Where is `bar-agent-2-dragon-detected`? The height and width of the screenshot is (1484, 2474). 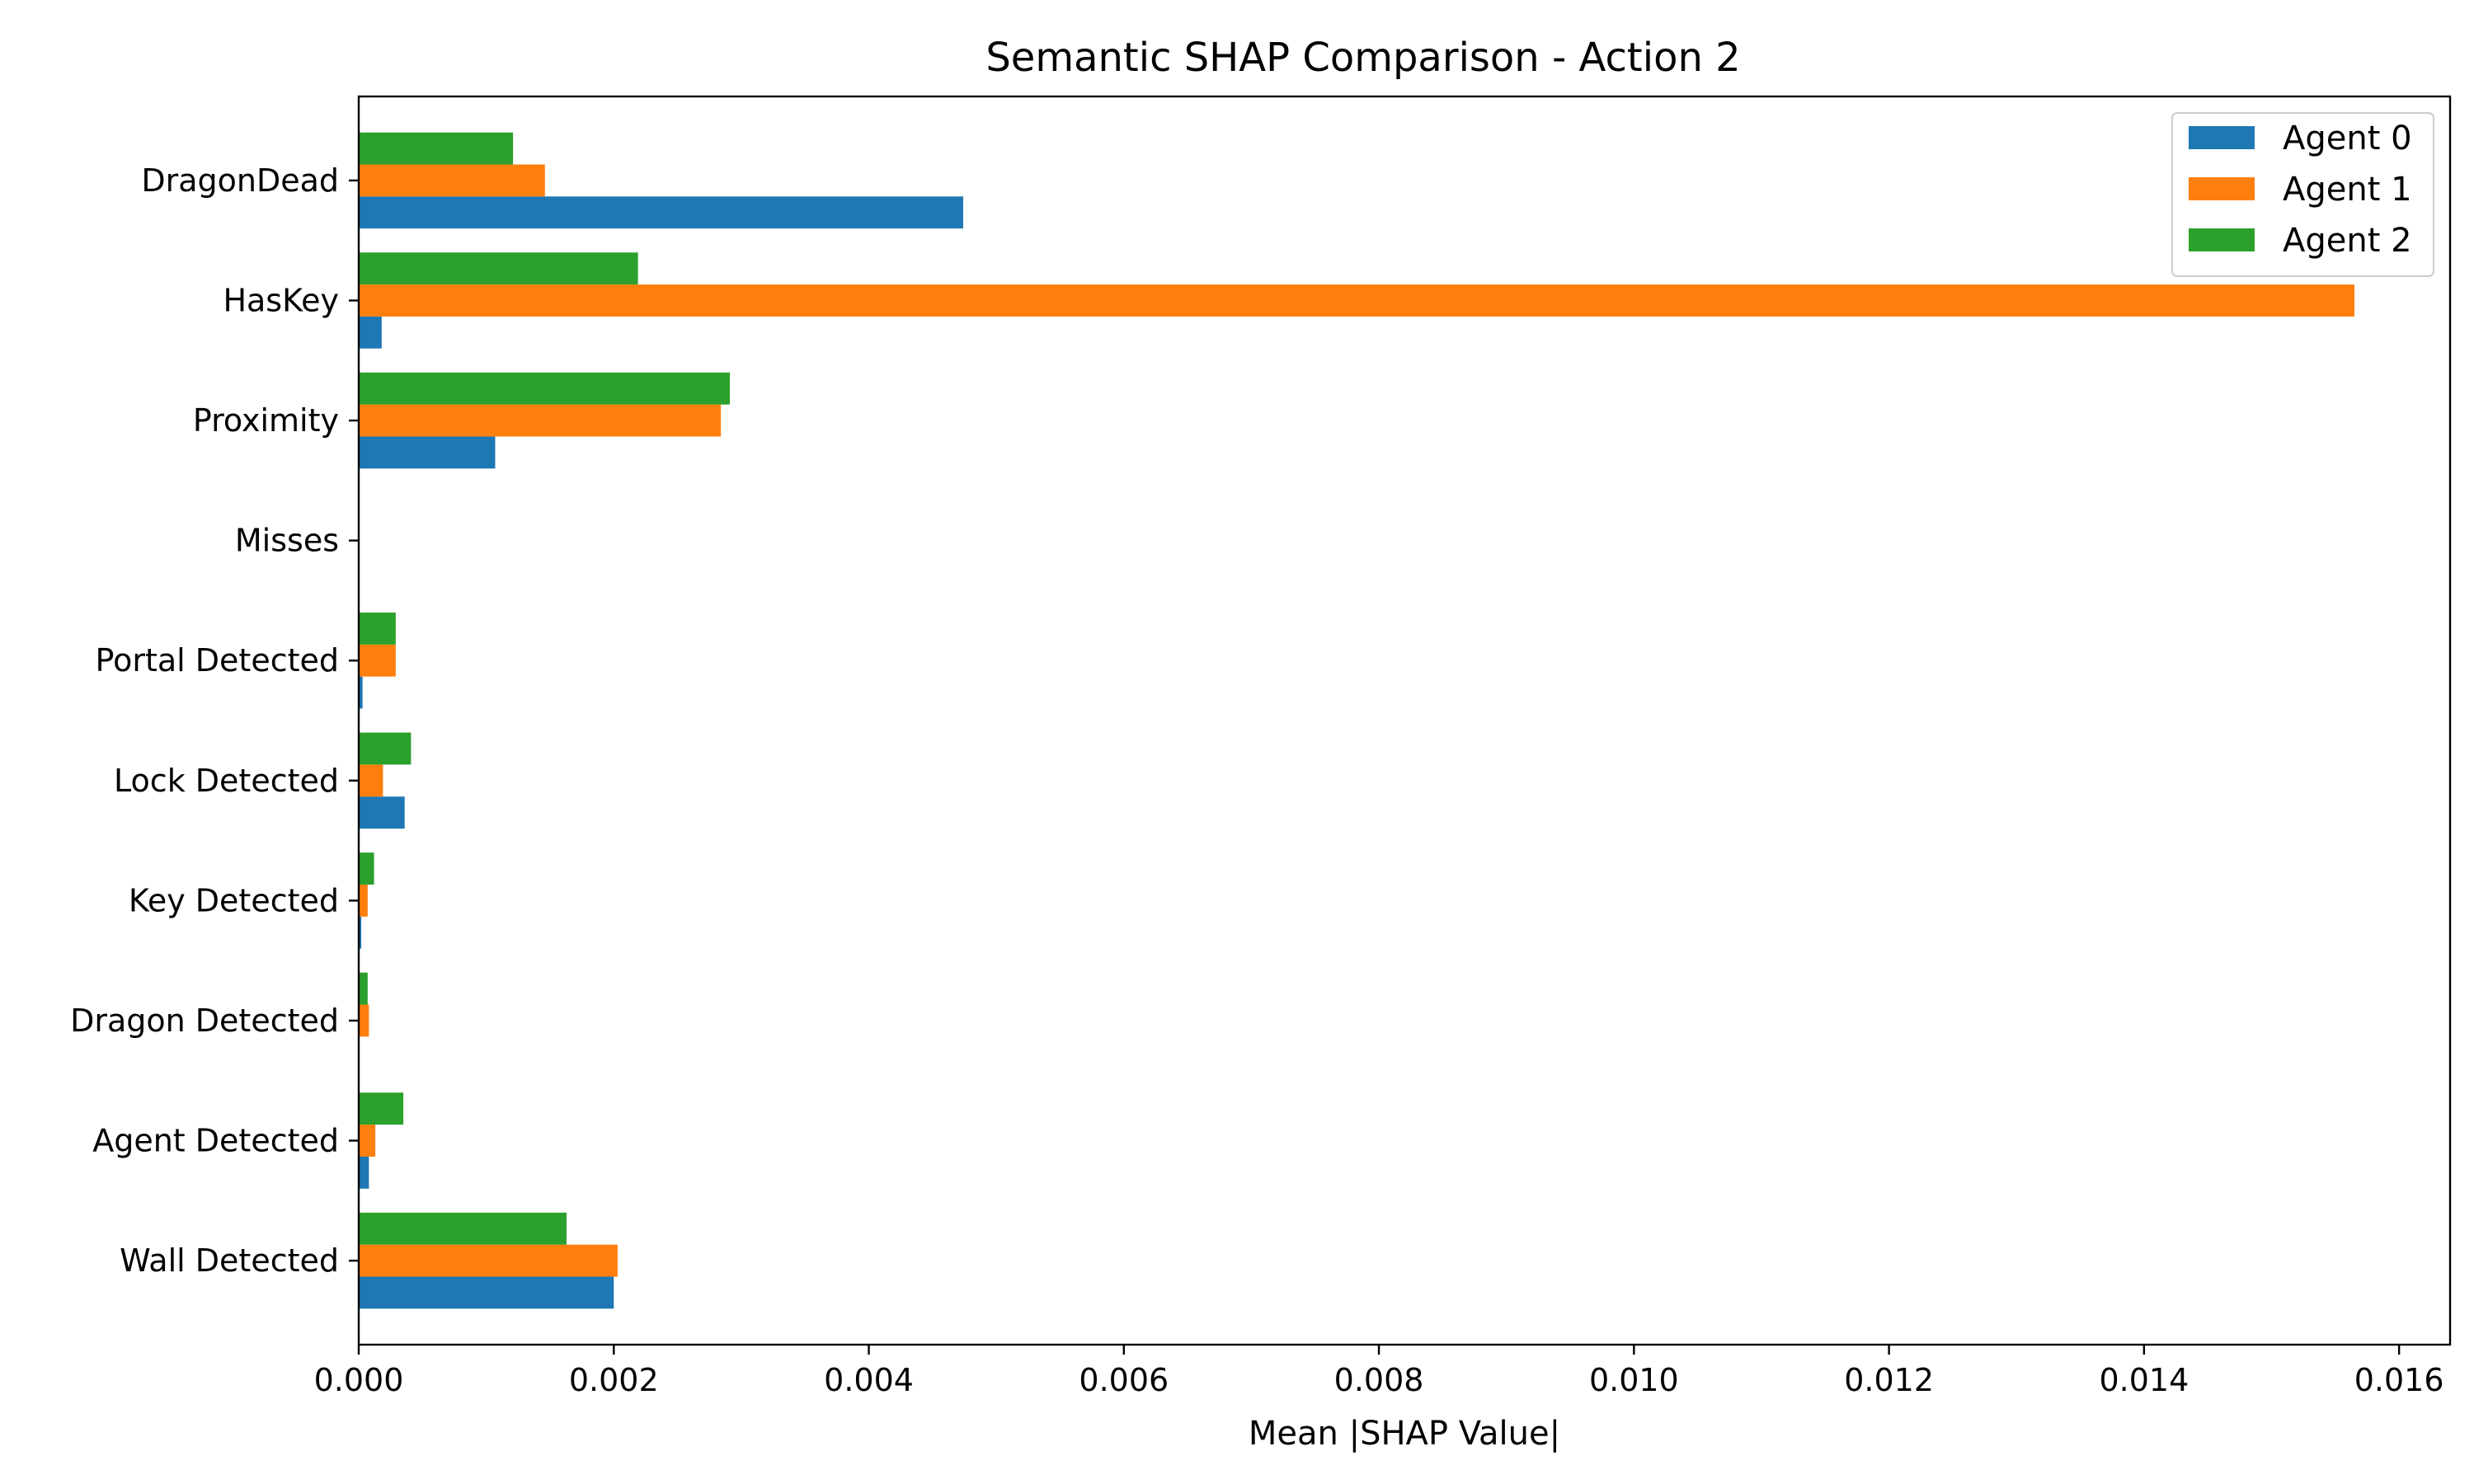
bar-agent-2-dragon-detected is located at coordinates (363, 988).